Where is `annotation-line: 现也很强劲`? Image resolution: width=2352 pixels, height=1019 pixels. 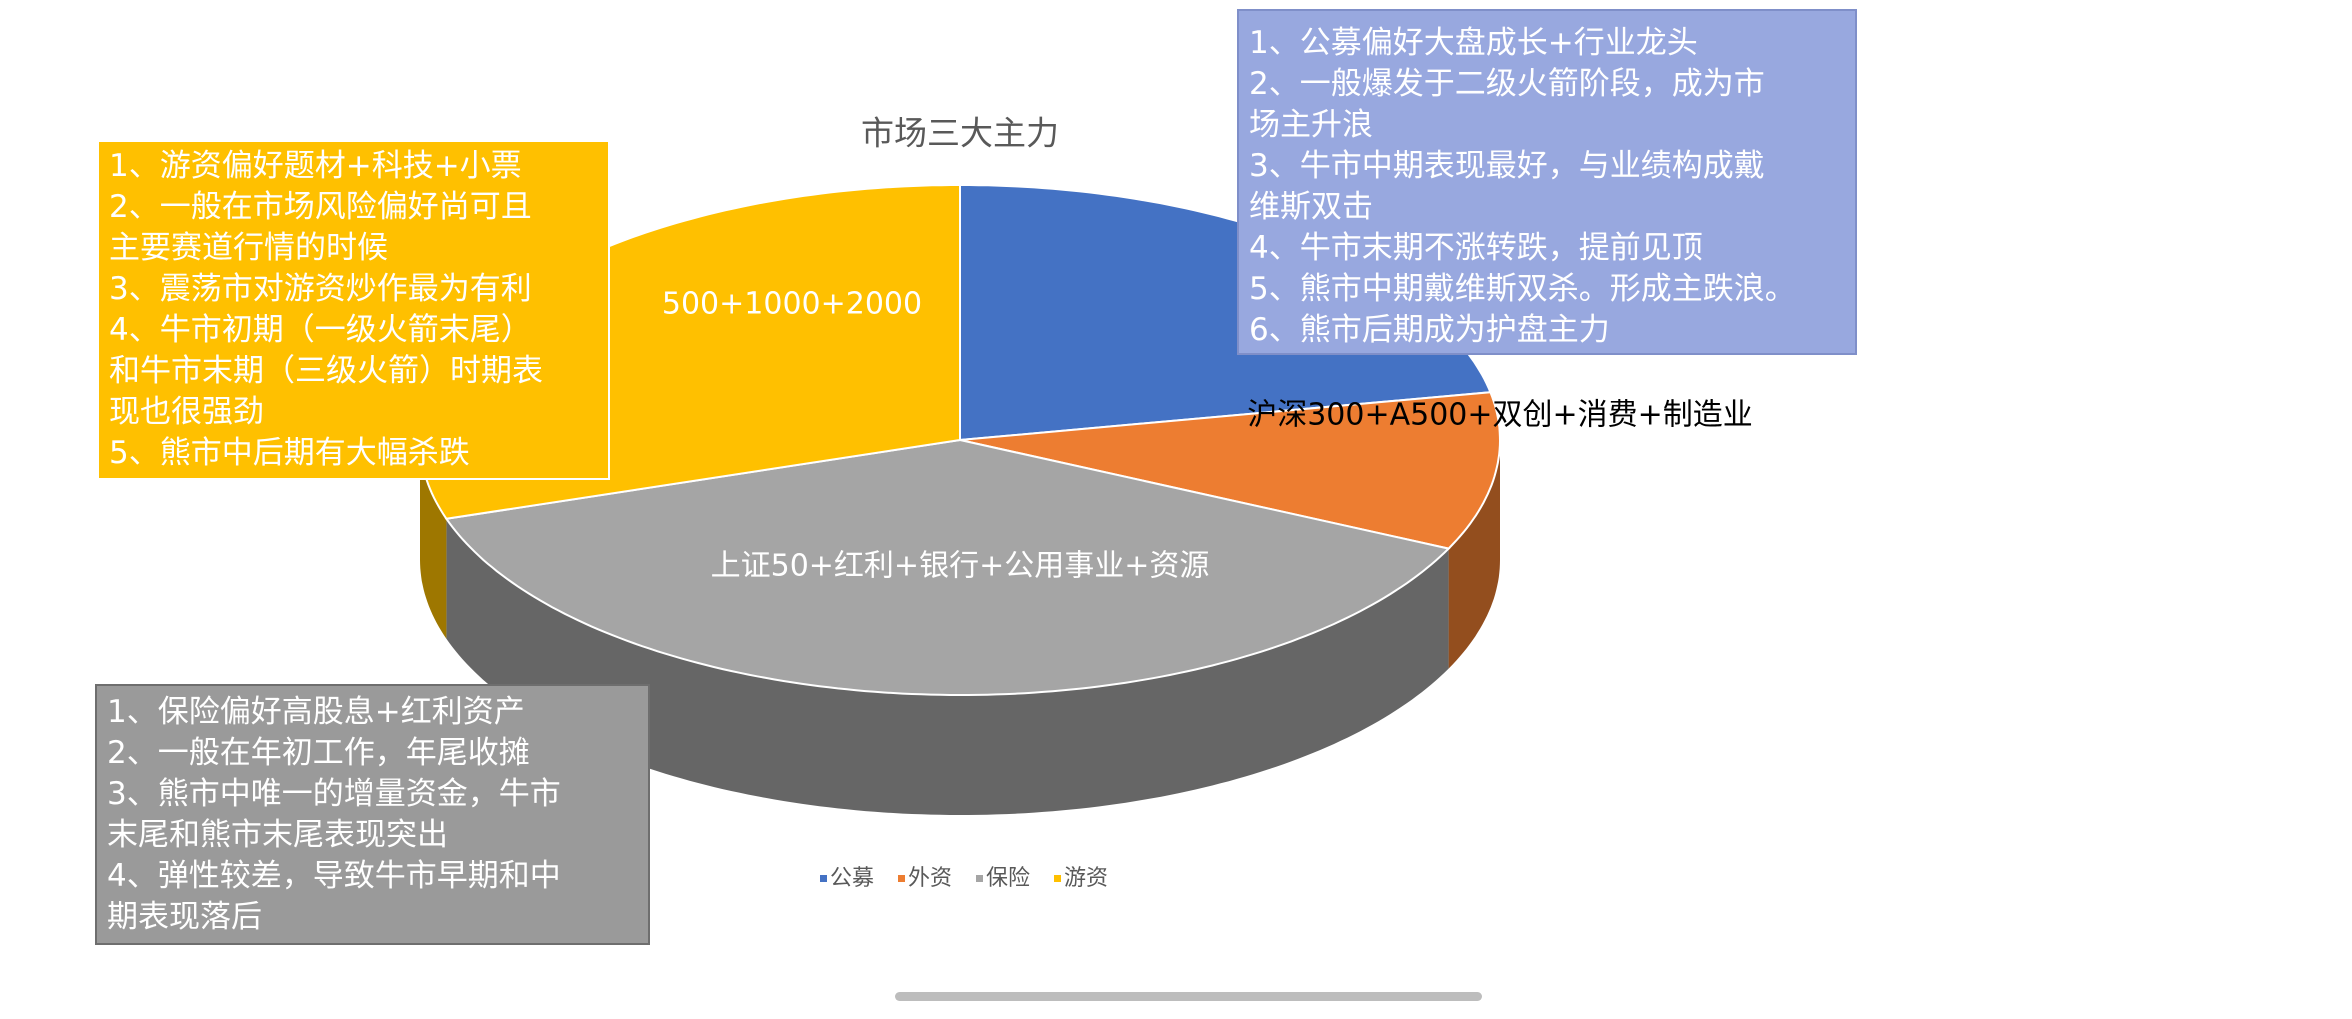
annotation-line: 现也很强劲 is located at coordinates (186, 412).